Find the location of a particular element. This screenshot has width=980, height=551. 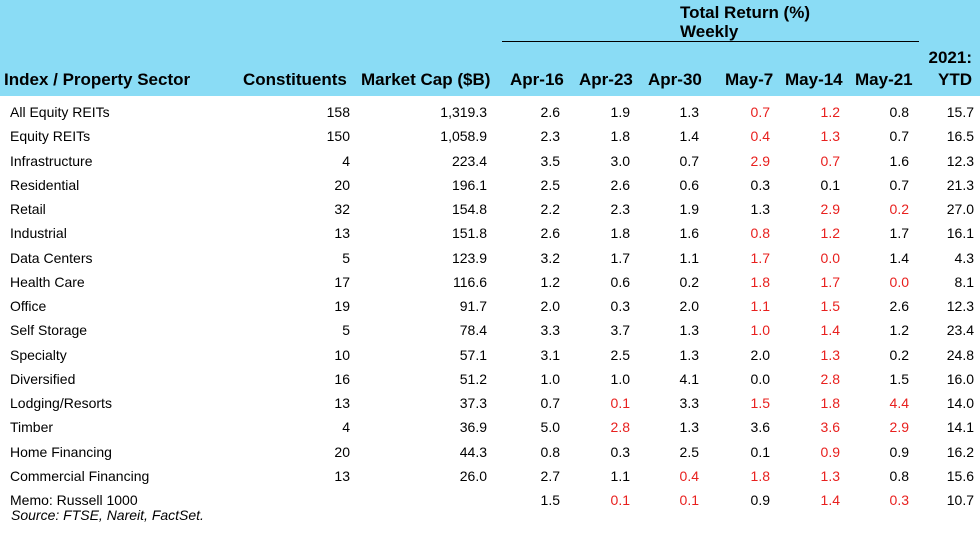

cell-constituents: 17 is located at coordinates (342, 281).